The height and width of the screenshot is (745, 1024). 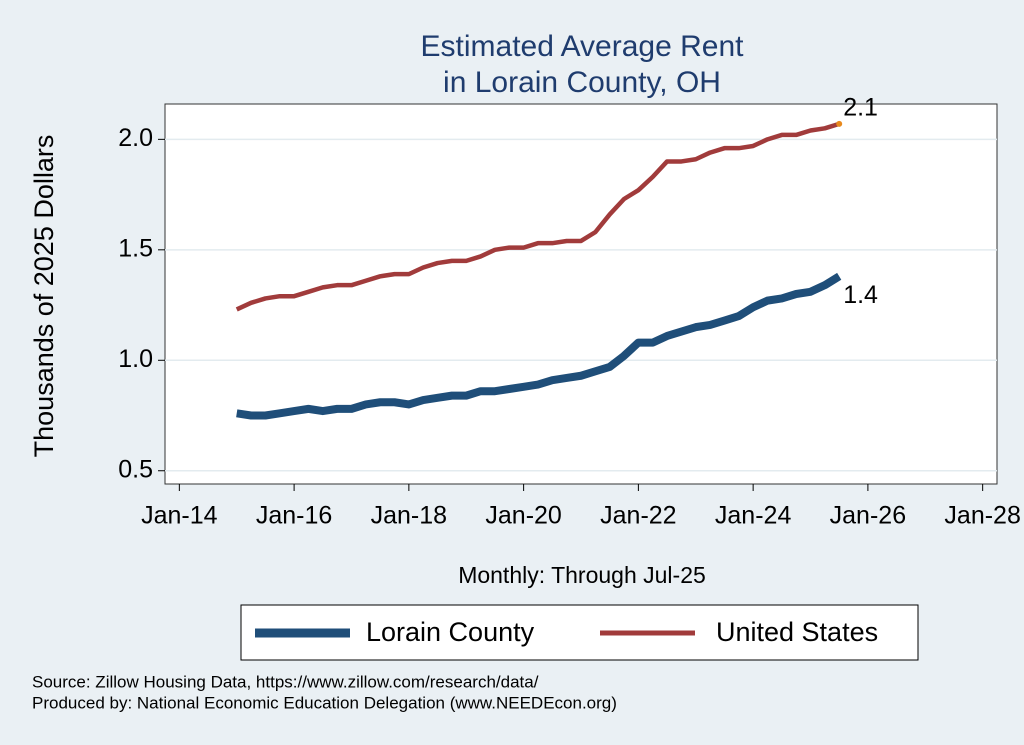 What do you see at coordinates (539, 346) in the screenshot?
I see `series-line` at bounding box center [539, 346].